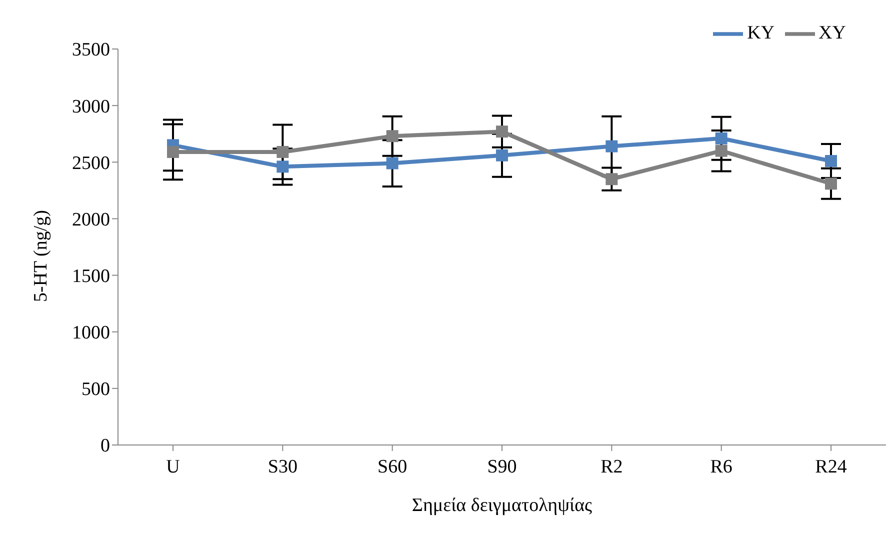 This screenshot has width=896, height=535. I want to click on y-tick-label: 2000, so click(91, 219).